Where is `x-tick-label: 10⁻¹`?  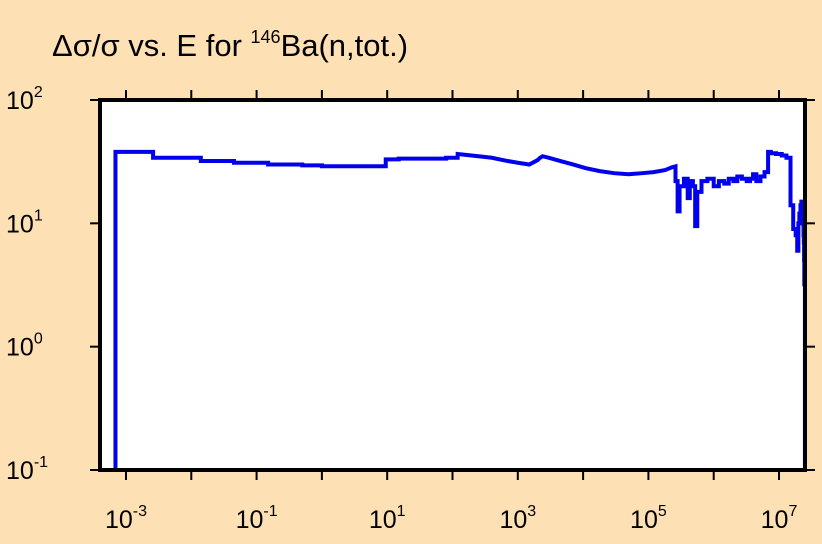
x-tick-label: 10⁻¹ is located at coordinates (257, 518).